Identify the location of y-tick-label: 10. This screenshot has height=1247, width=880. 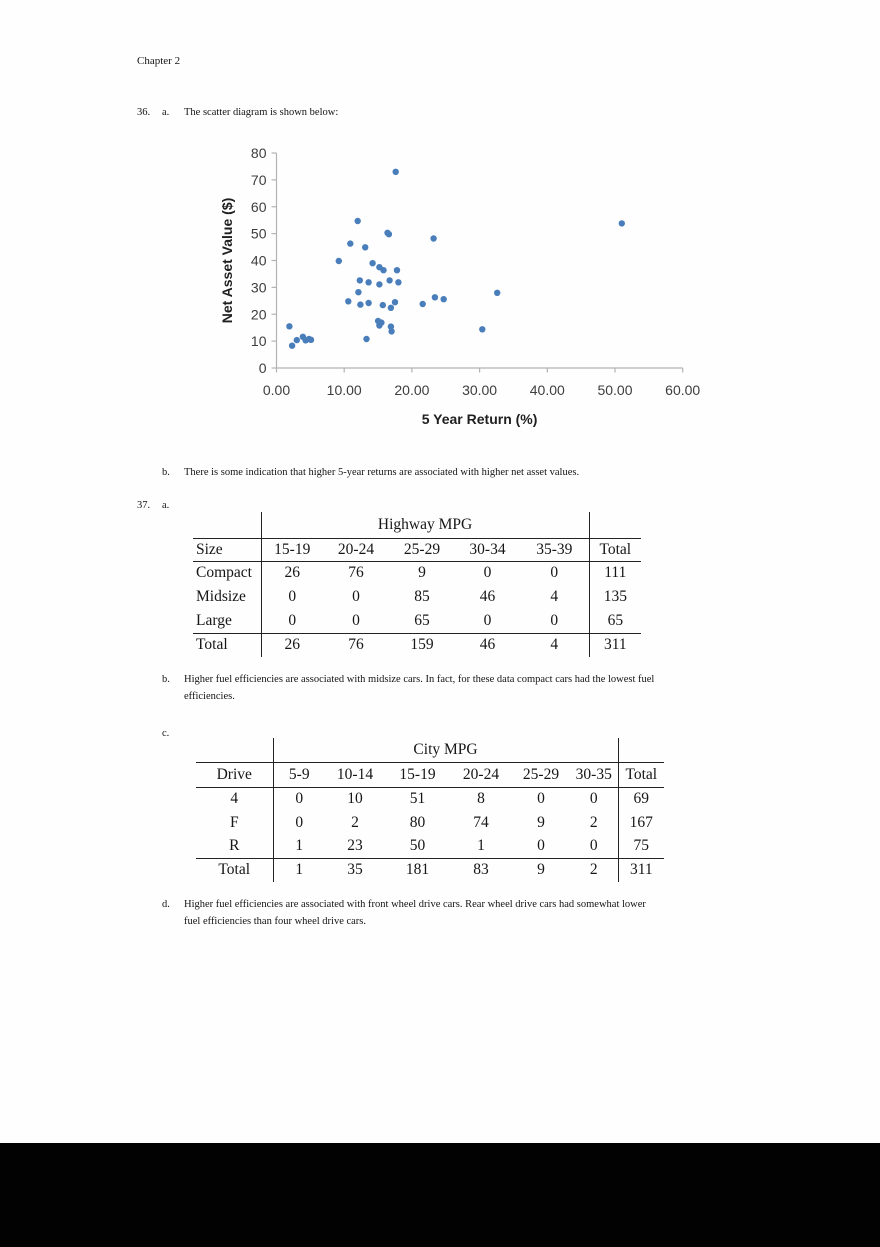
(259, 341).